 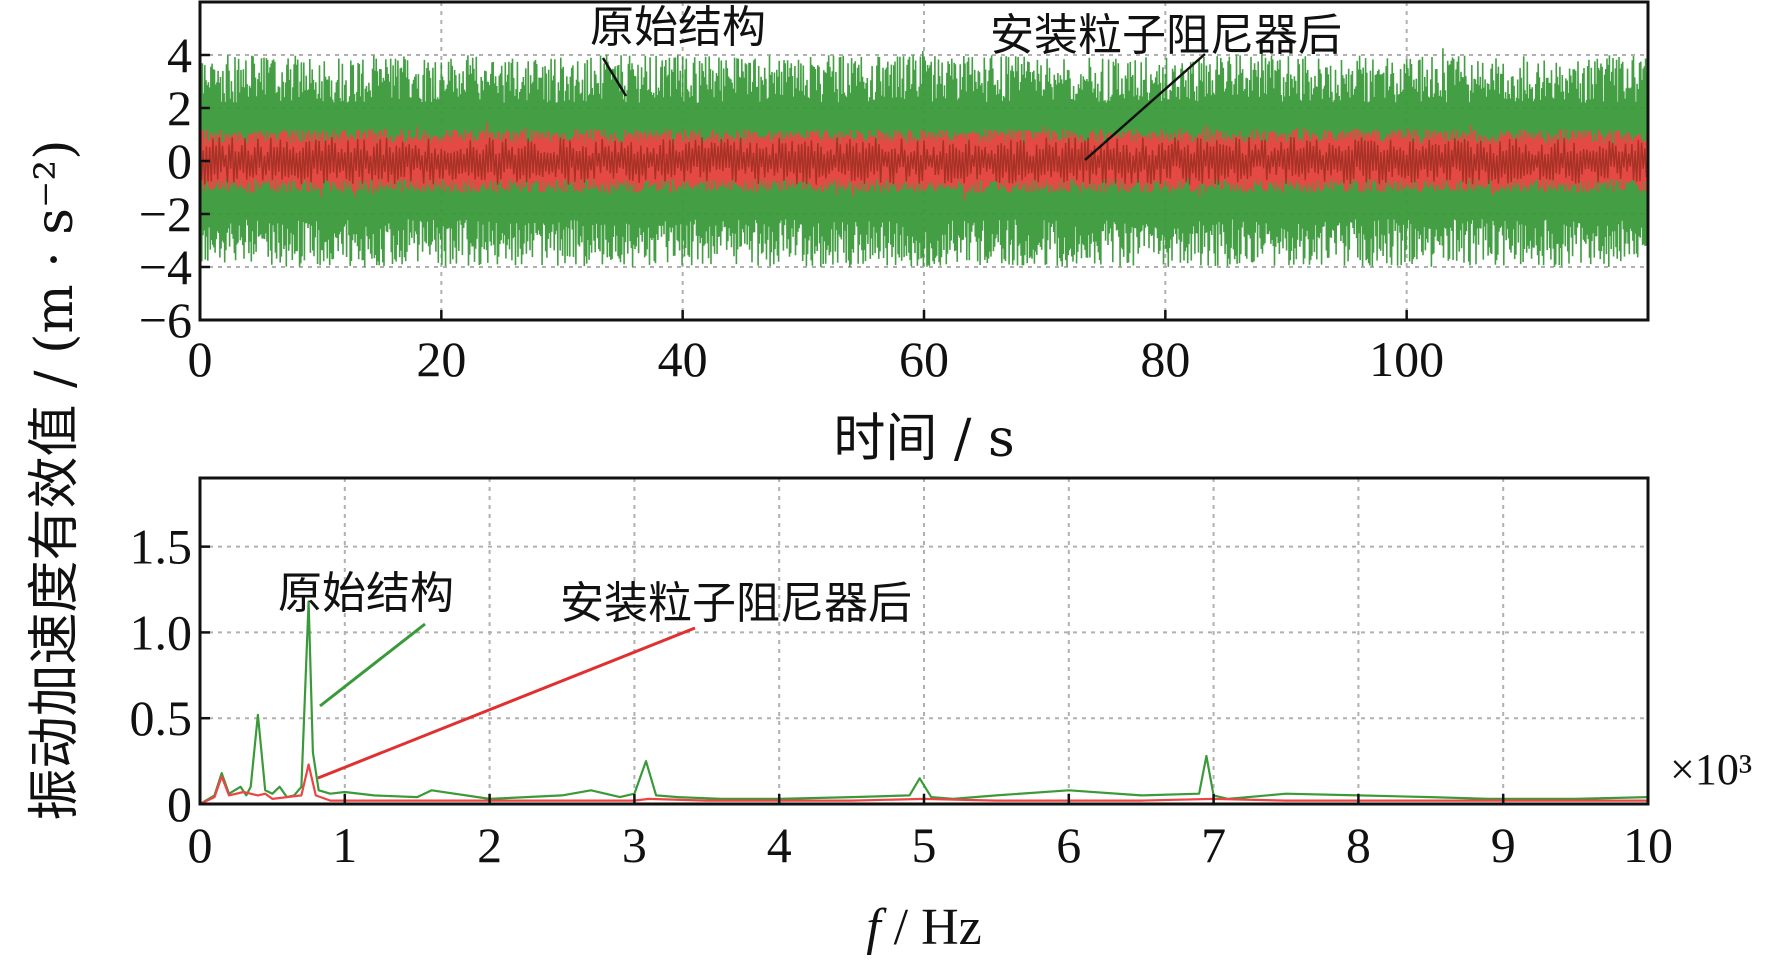 What do you see at coordinates (366, 593) in the screenshot?
I see `annotation-original-spectrum: 原始结构` at bounding box center [366, 593].